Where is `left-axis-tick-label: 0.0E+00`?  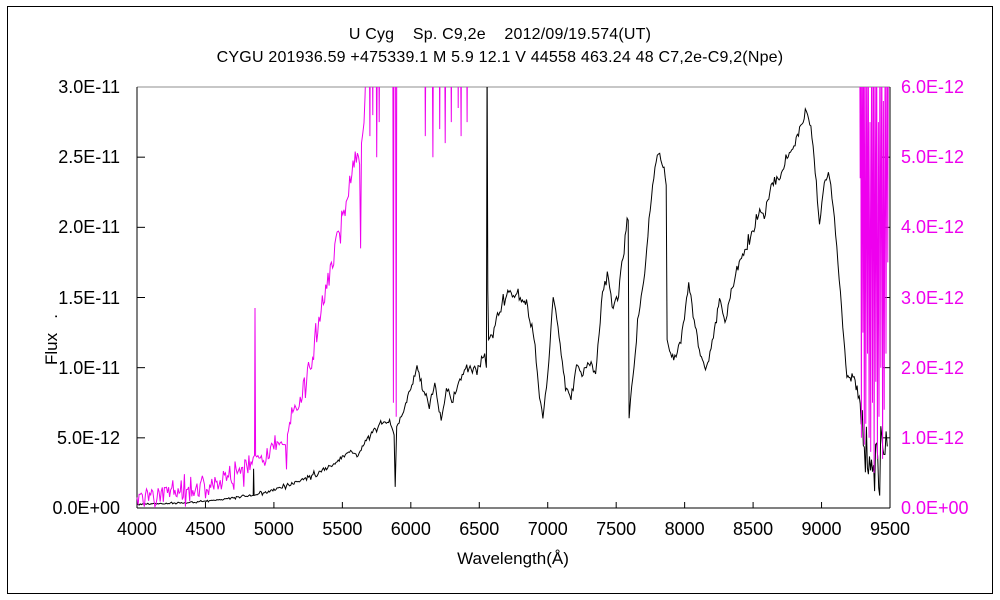 left-axis-tick-label: 0.0E+00 is located at coordinates (86, 508).